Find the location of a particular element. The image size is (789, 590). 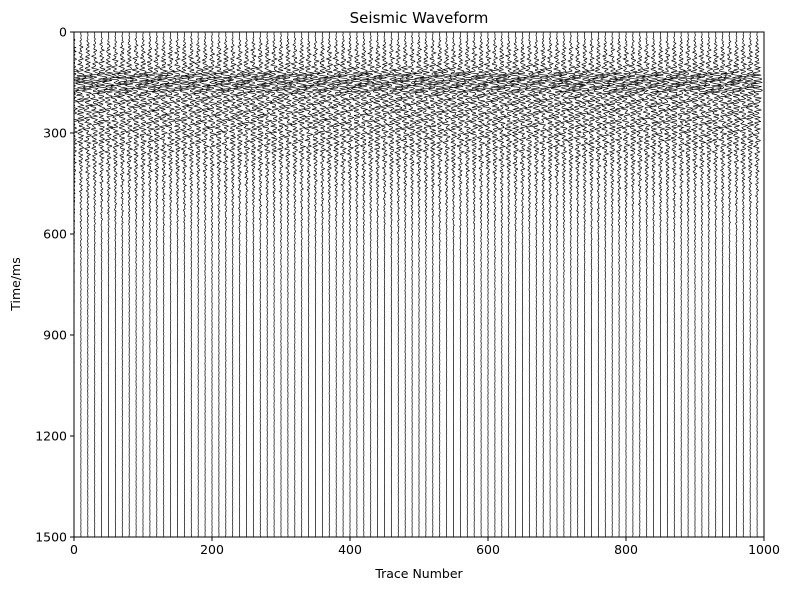

y-tick-label: 600 is located at coordinates (55, 234).